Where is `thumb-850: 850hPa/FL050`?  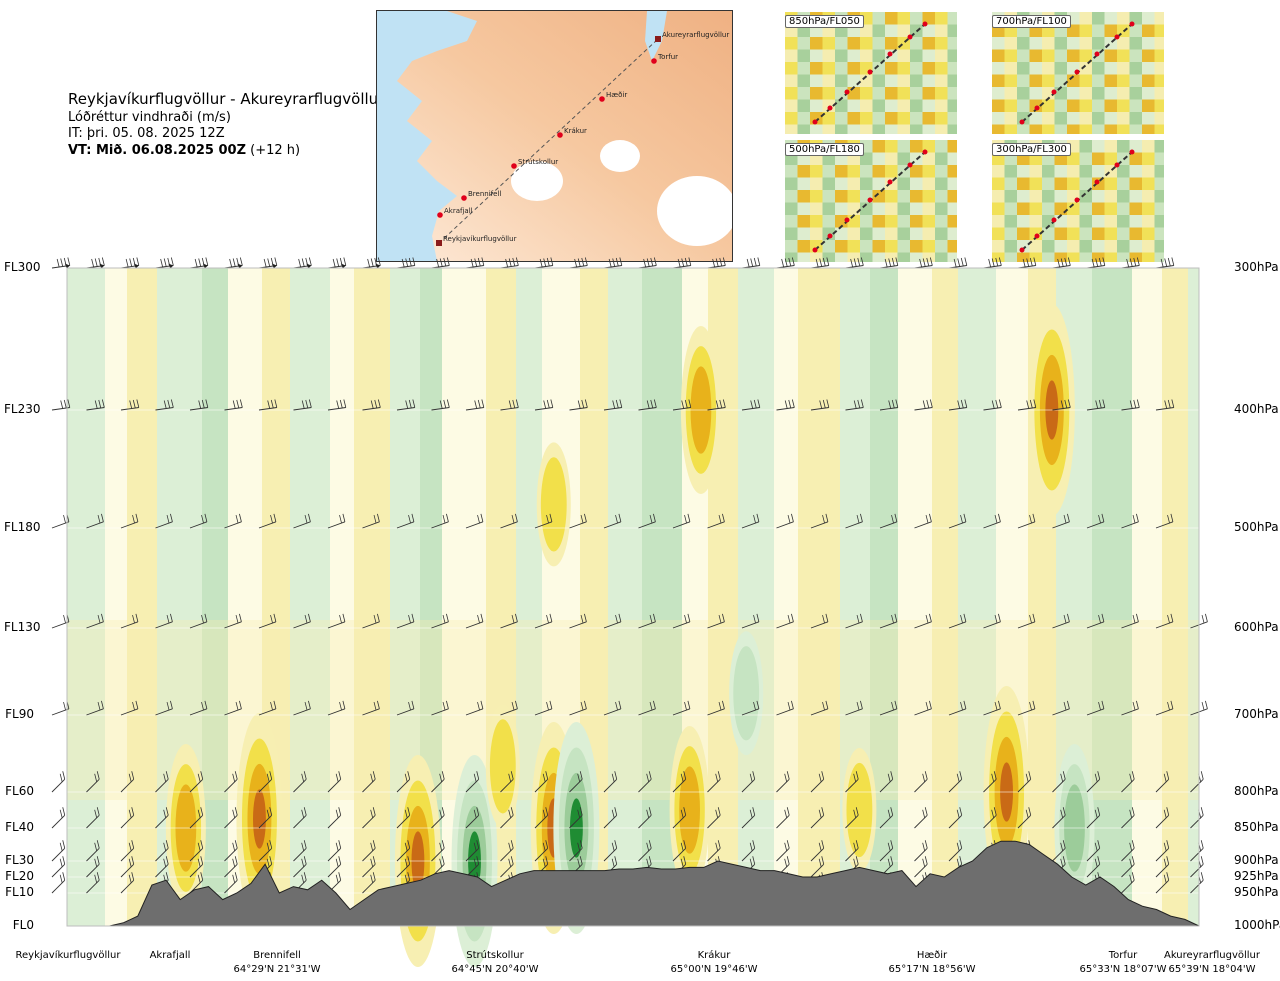
thumb-850: 850hPa/FL050 is located at coordinates (871, 73).